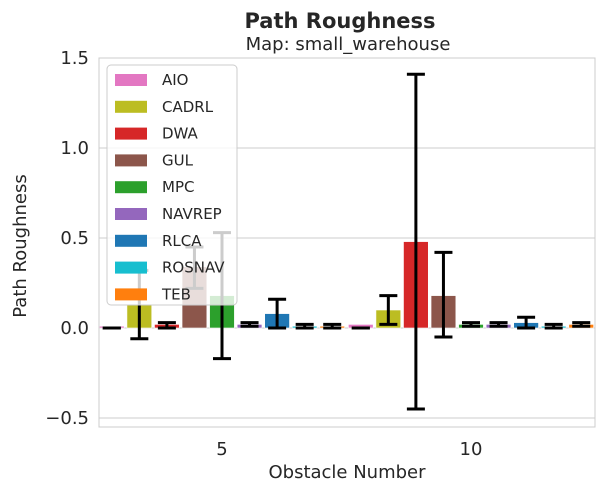  Describe the element at coordinates (131, 80) in the screenshot. I see `legend-swatch-aio` at that location.